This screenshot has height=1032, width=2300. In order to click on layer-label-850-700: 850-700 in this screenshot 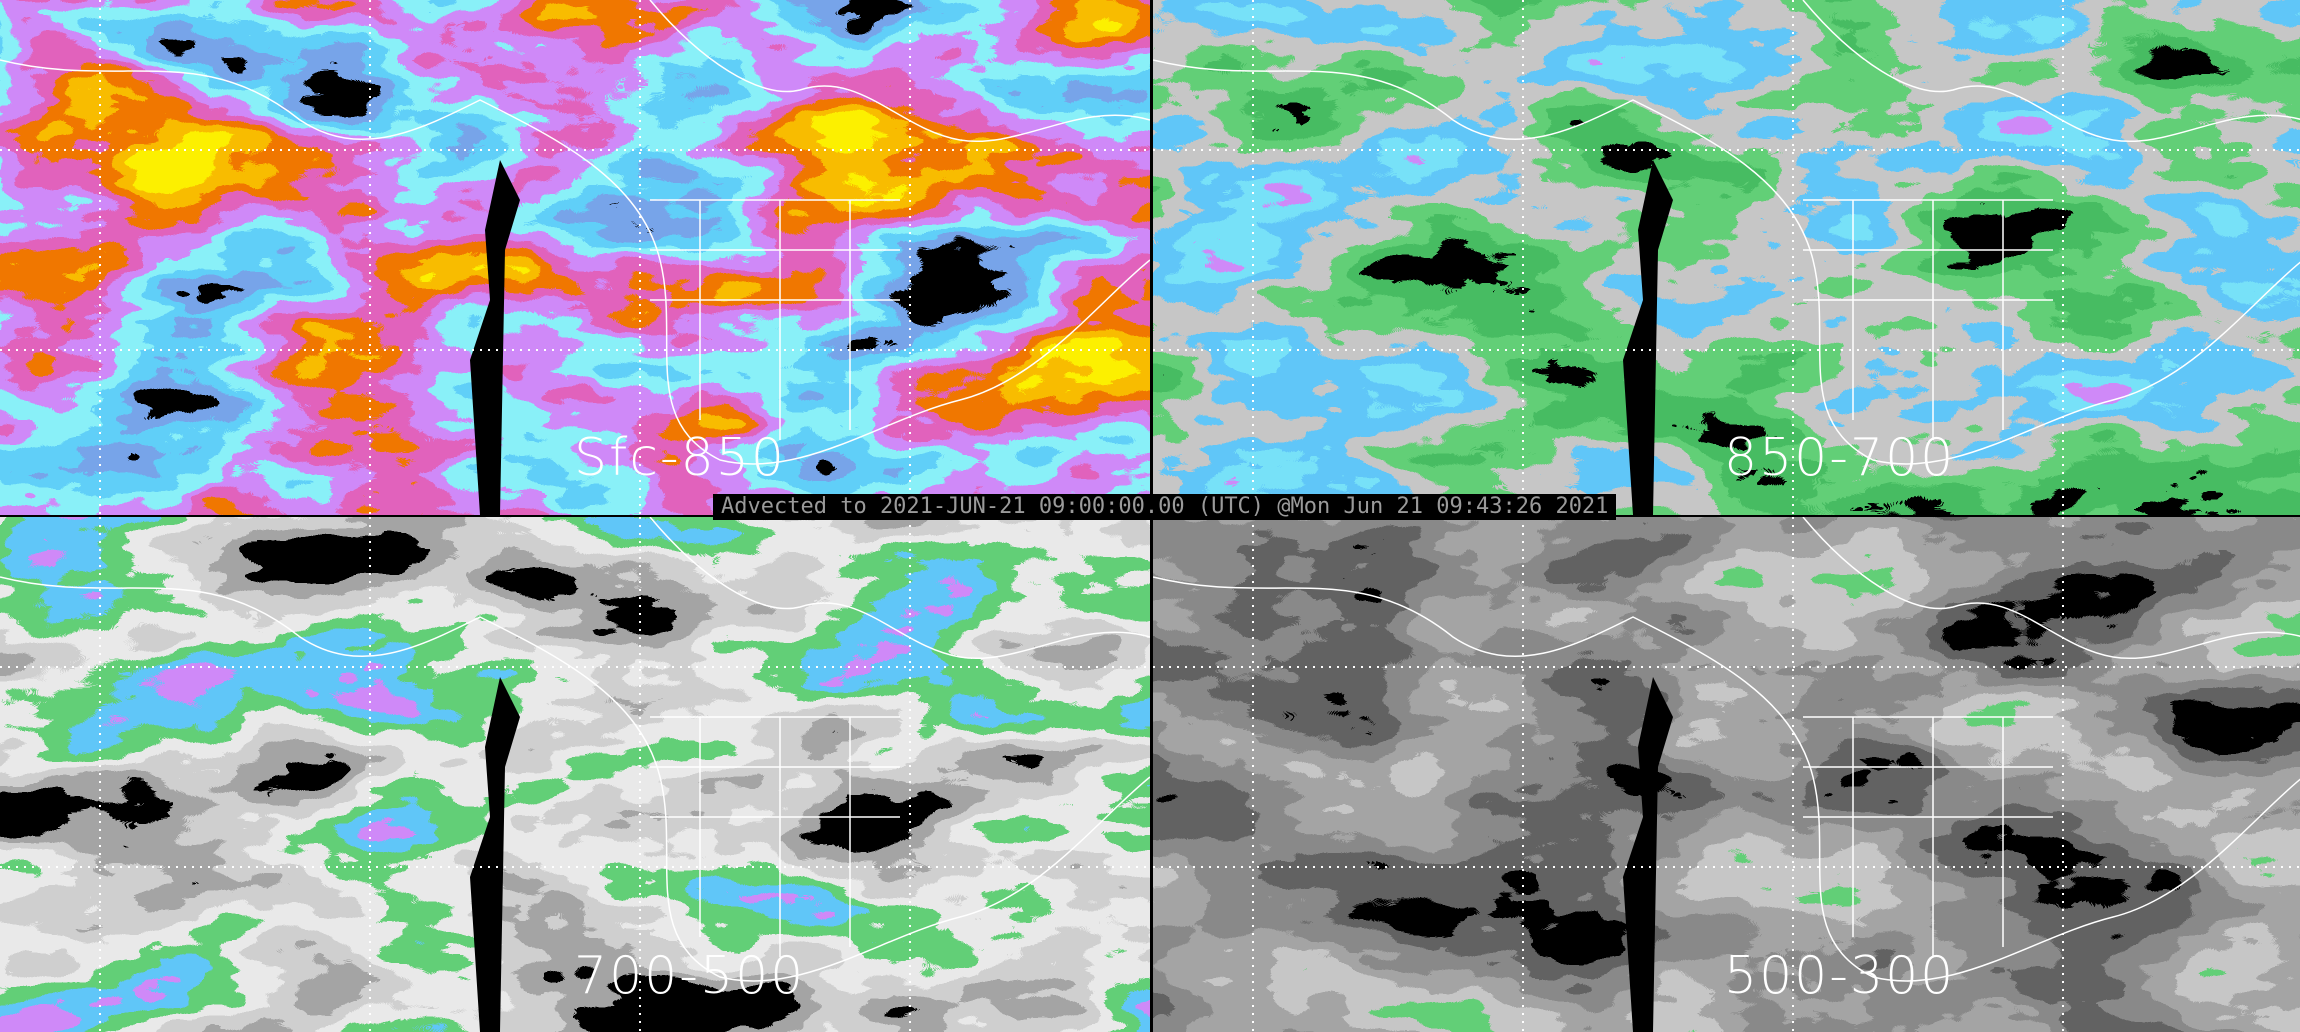, I will do `click(1840, 458)`.